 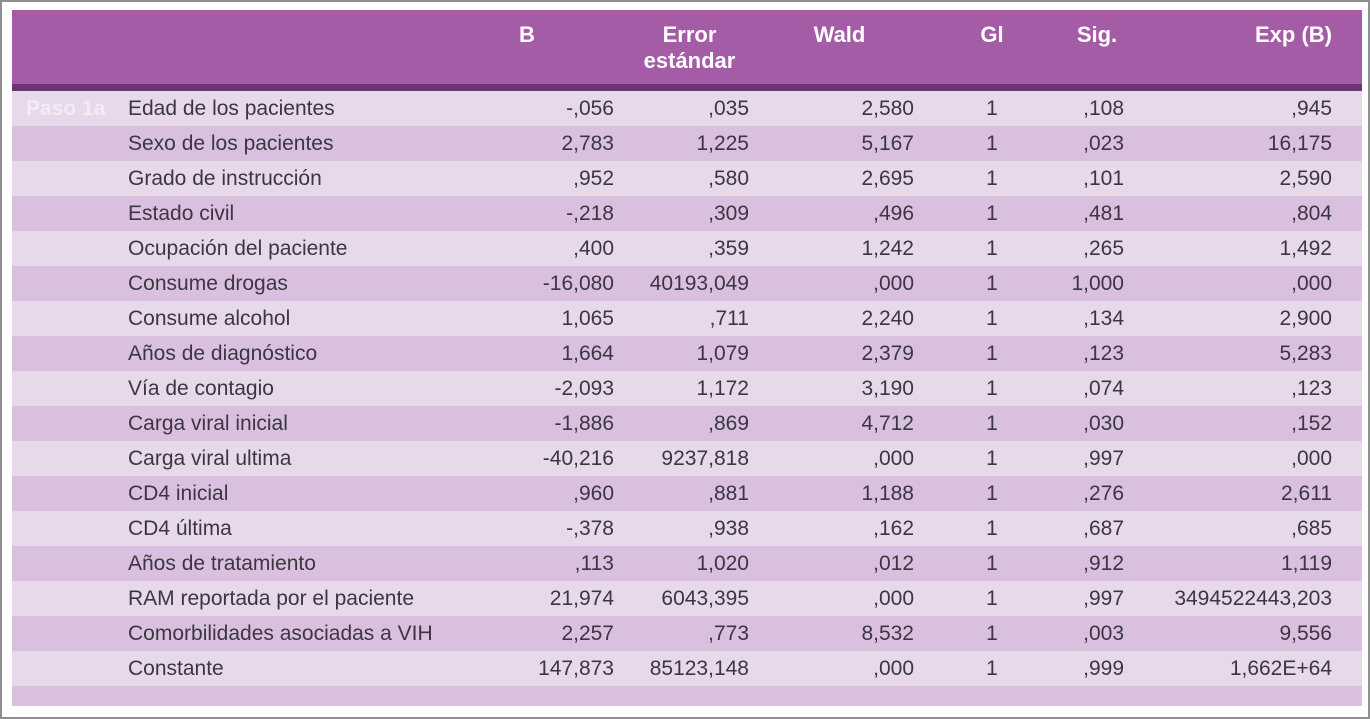 I want to click on std-error-cell: 6043,395, so click(x=689, y=598).